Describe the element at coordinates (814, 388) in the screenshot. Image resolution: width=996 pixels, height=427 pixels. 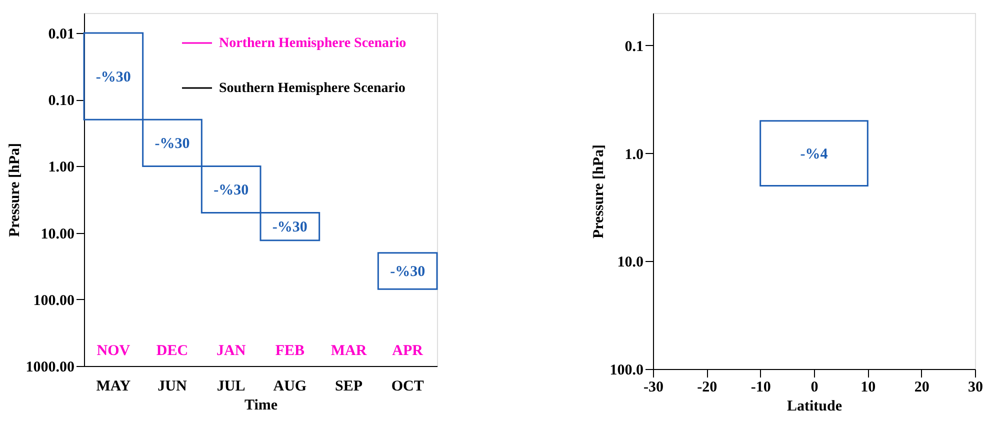
I see `x-tick-label: 0` at that location.